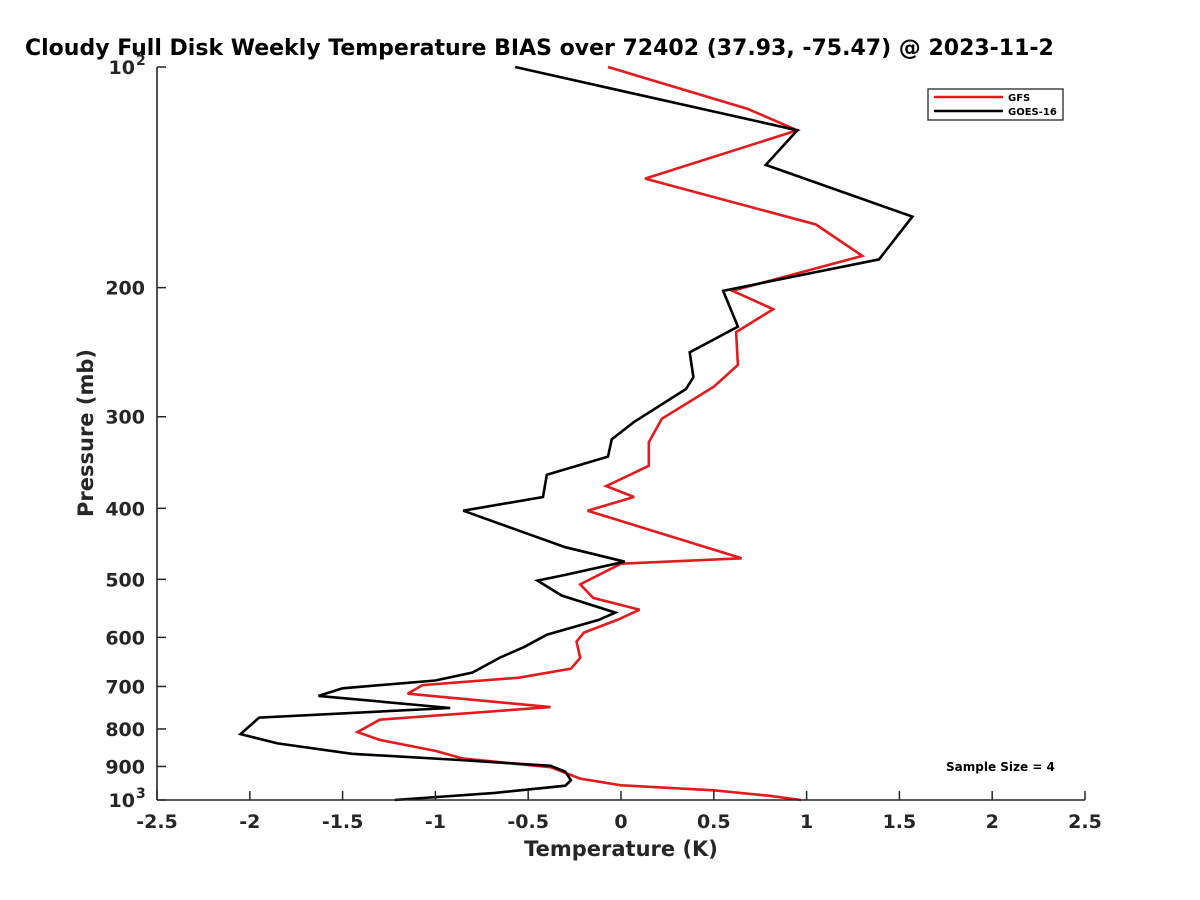 The image size is (1200, 900). I want to click on x-tick-label: 1, so click(806, 822).